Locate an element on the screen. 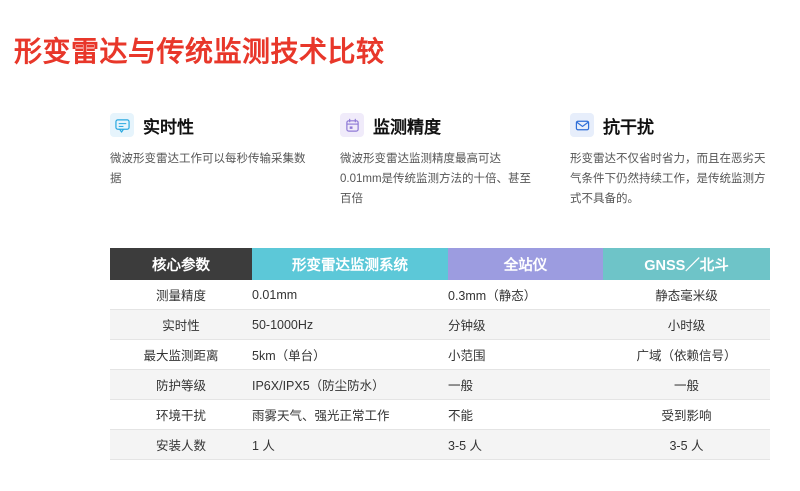 The height and width of the screenshot is (491, 800). table-header: 核心参数 形变雷达监测系统 全站仪 GNSS／北斗 is located at coordinates (440, 264).